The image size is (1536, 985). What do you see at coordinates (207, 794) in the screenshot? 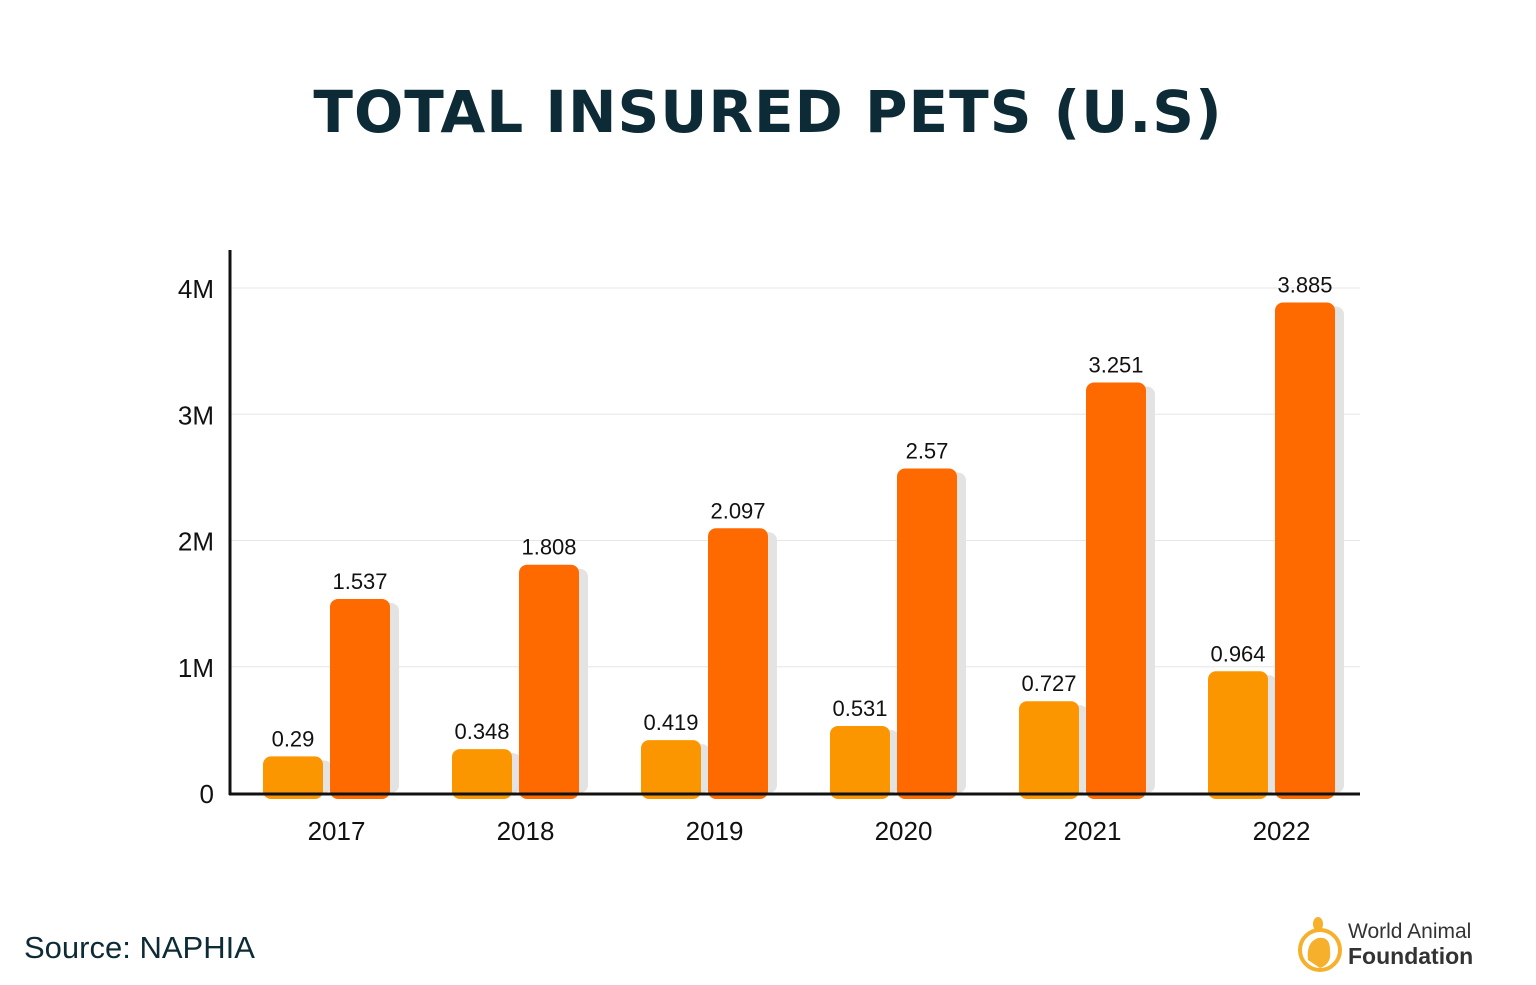
I see `y-tick-label: 0` at bounding box center [207, 794].